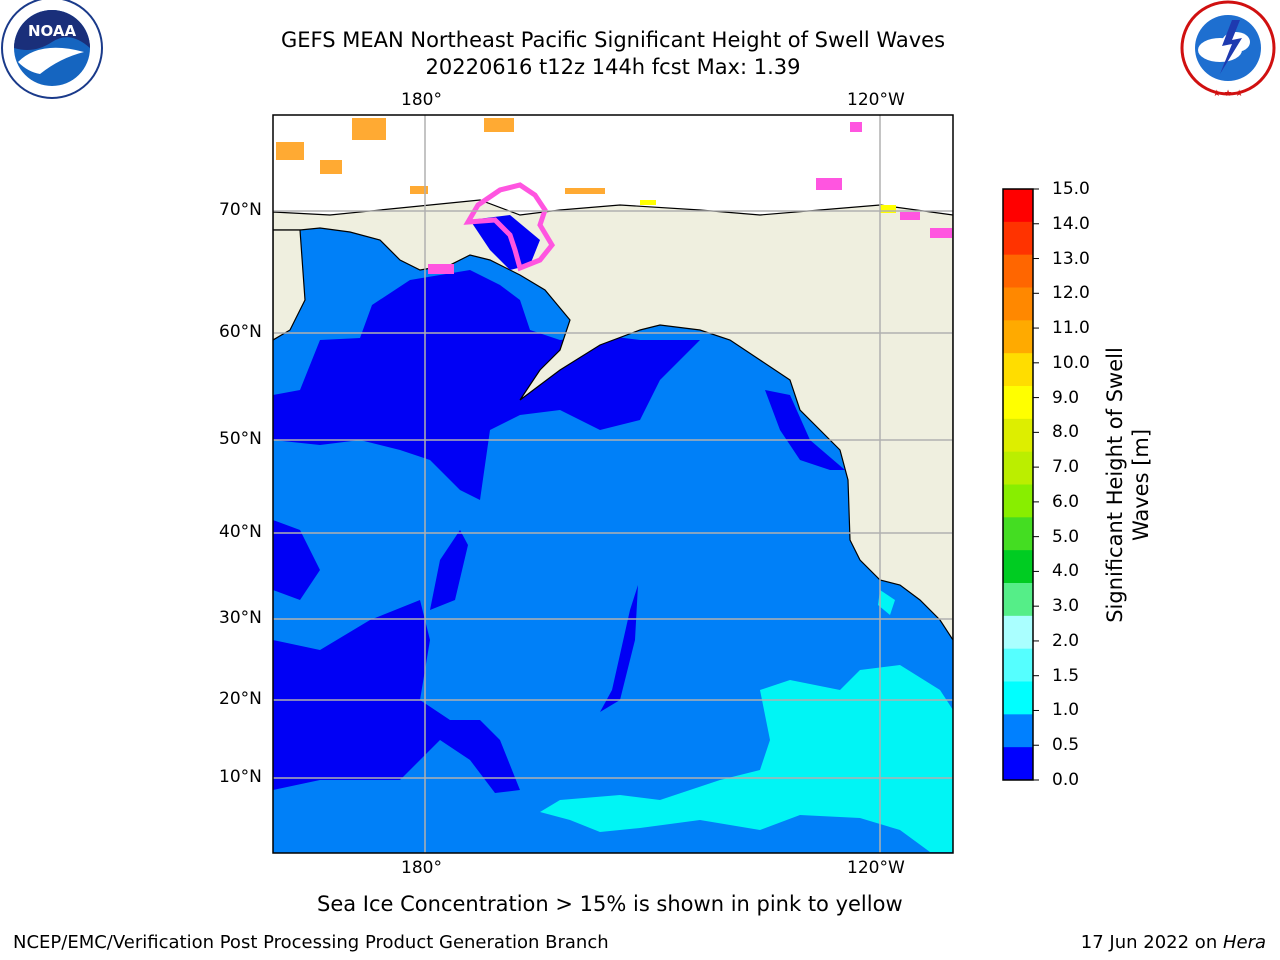 The height and width of the screenshot is (960, 1280). Describe the element at coordinates (876, 100) in the screenshot. I see `lon-label-top-120w: 120°W` at that location.